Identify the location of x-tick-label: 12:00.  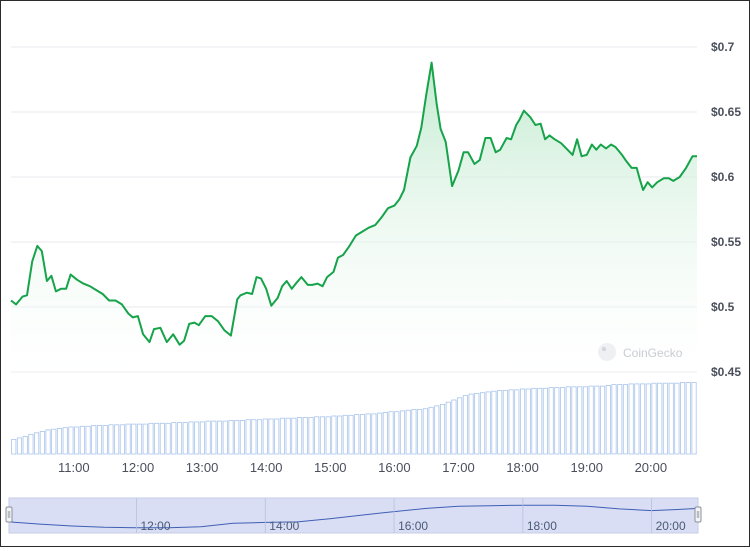
(138, 467).